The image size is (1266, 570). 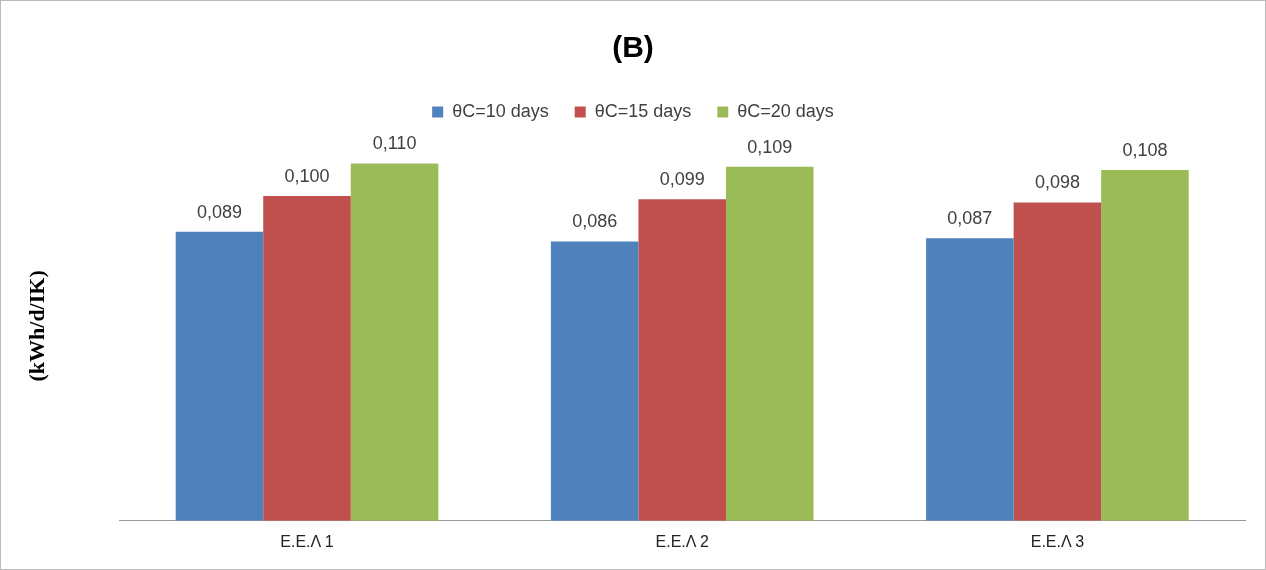 What do you see at coordinates (307, 541) in the screenshot?
I see `x-tick-label: Ε.Ε.Λ 1` at bounding box center [307, 541].